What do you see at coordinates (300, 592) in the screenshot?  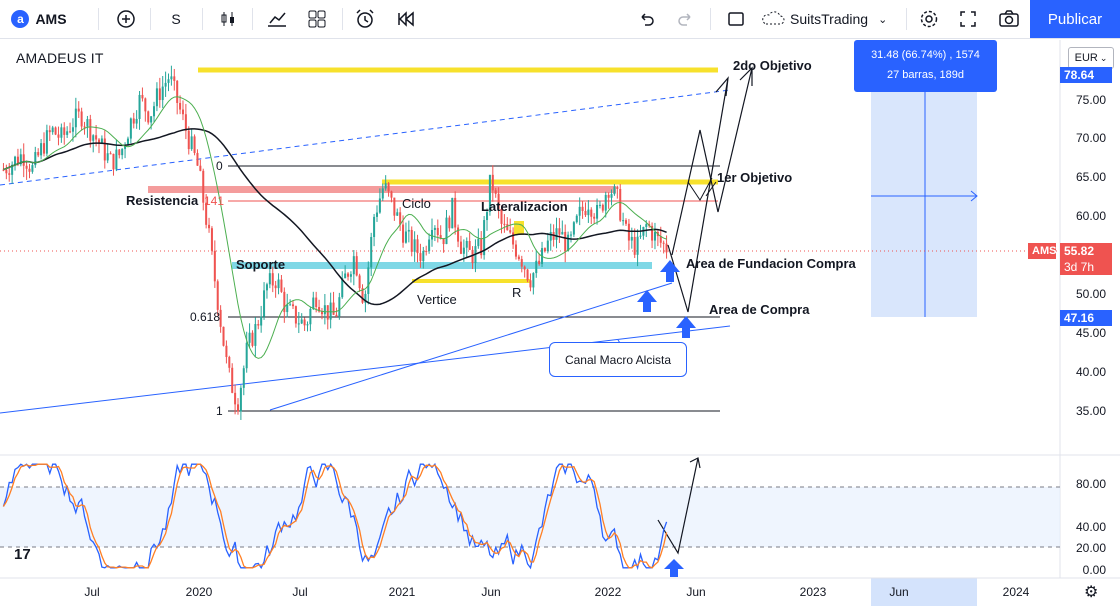 I see `time-tick-label: Jul` at bounding box center [300, 592].